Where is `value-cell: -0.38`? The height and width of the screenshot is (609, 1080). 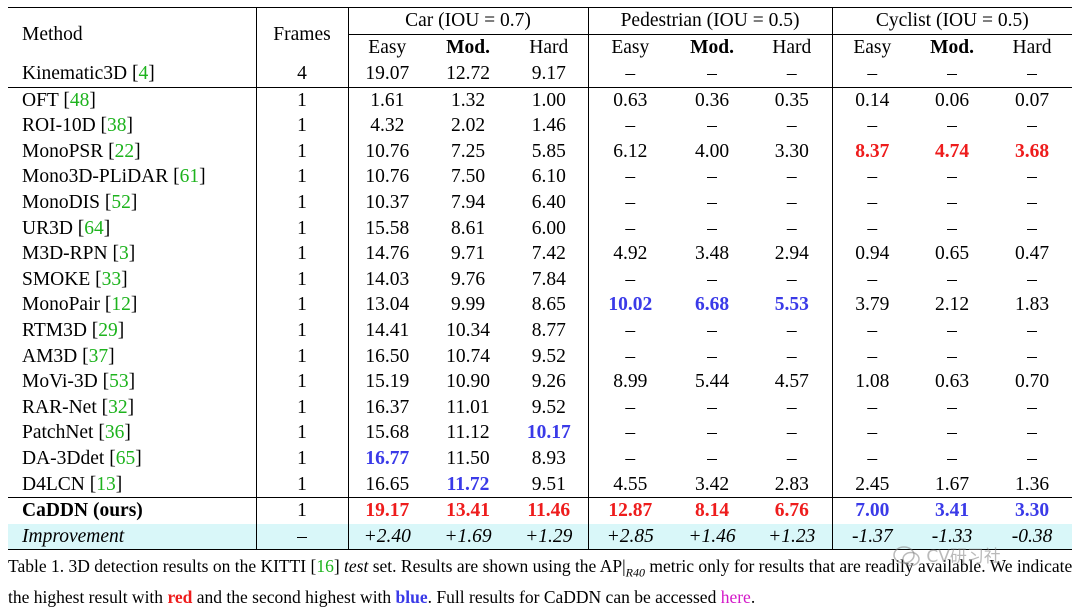 value-cell: -0.38 is located at coordinates (1032, 537).